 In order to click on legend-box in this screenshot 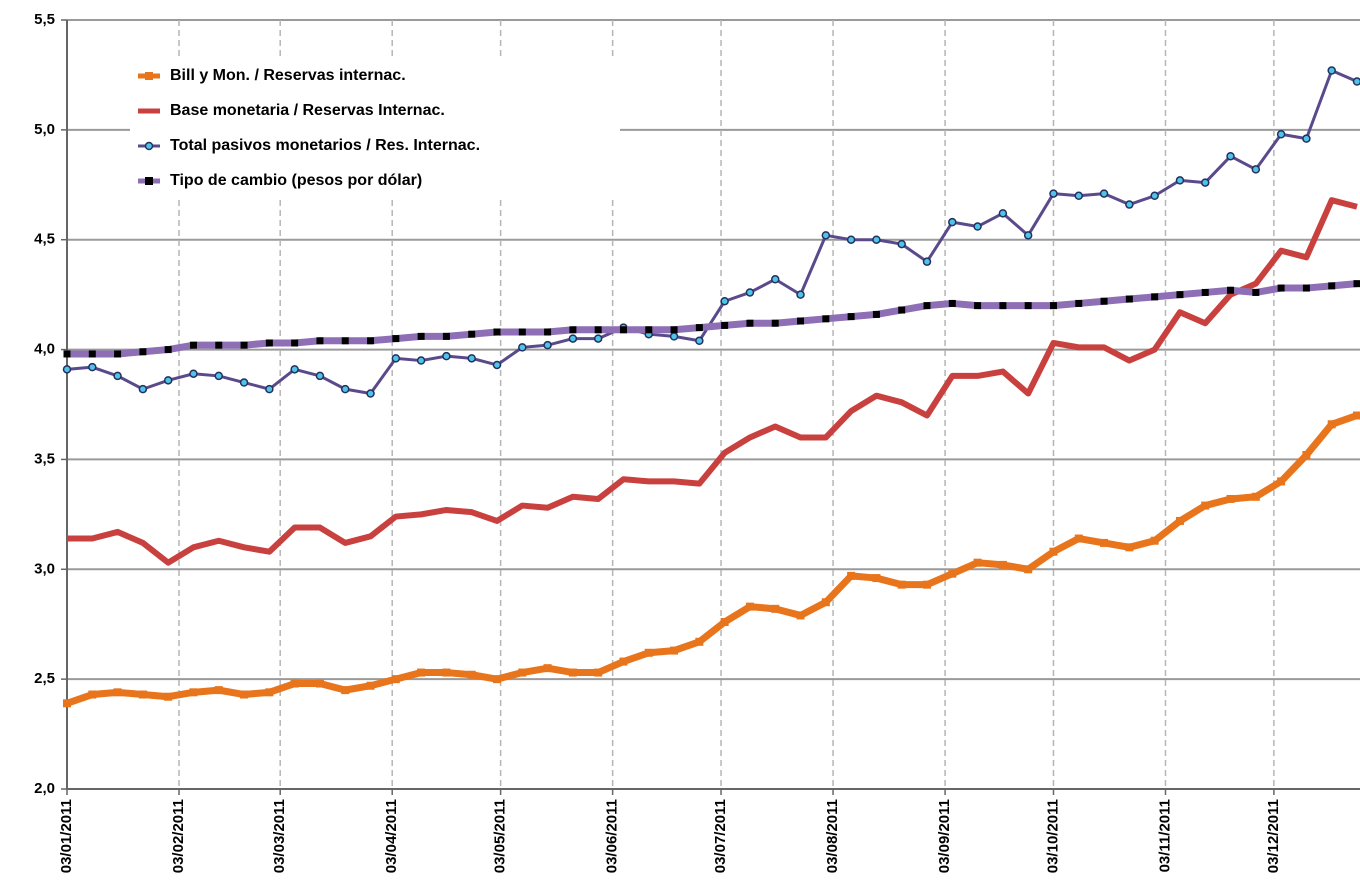, I will do `click(375, 128)`.